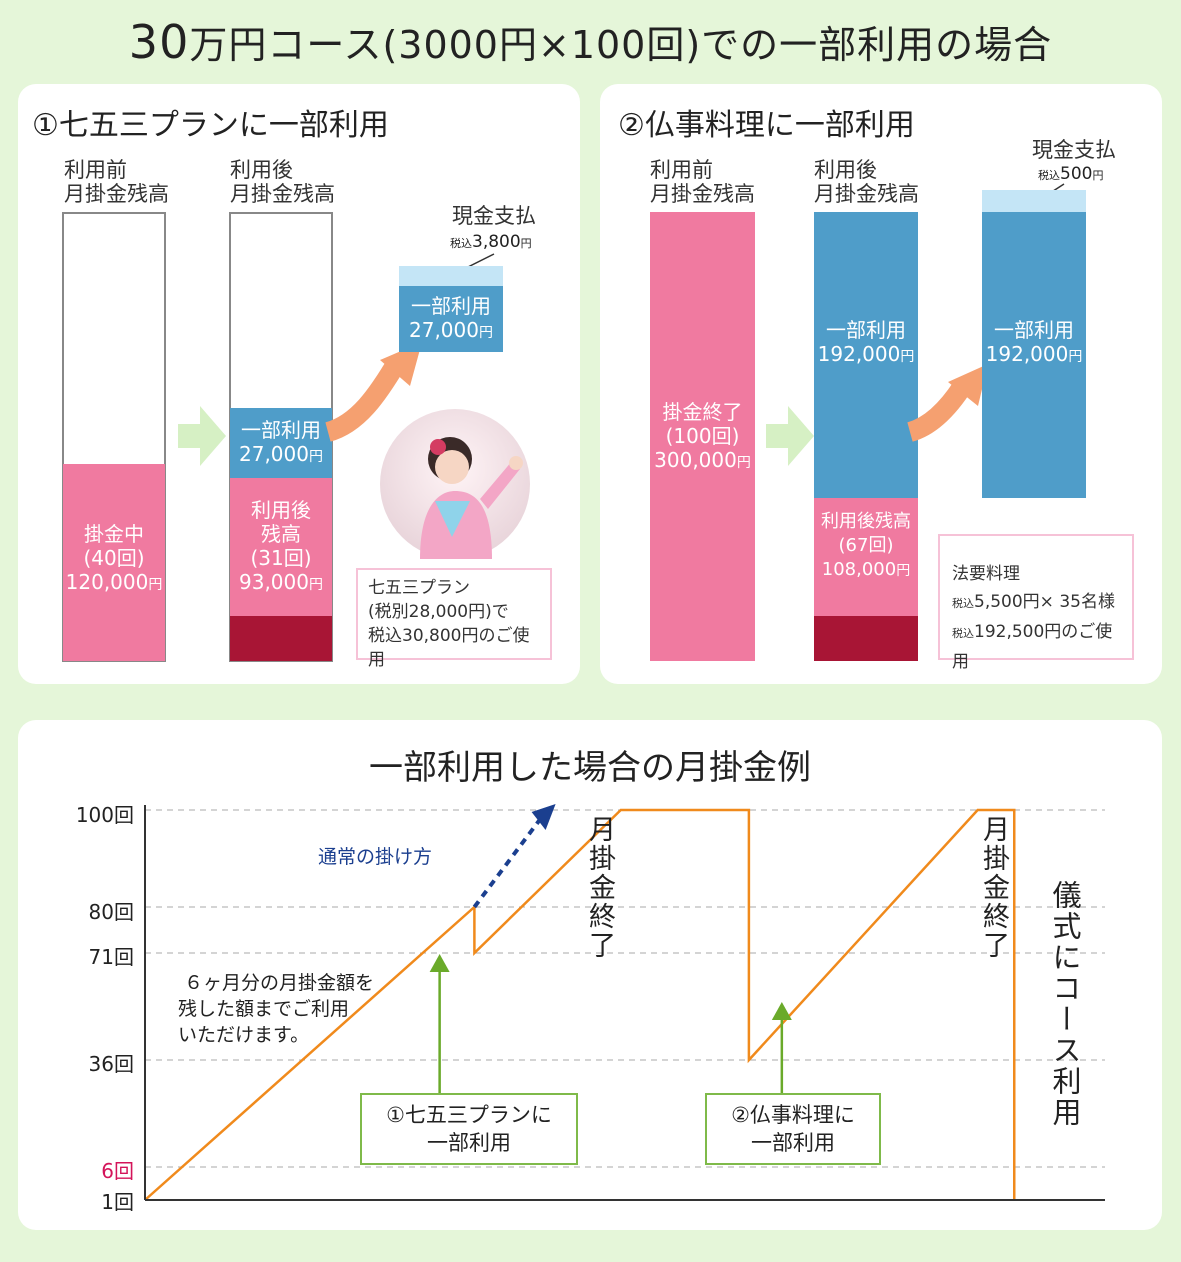 The image size is (1181, 1262). What do you see at coordinates (111, 912) in the screenshot?
I see `y-tick-80: 80回` at bounding box center [111, 912].